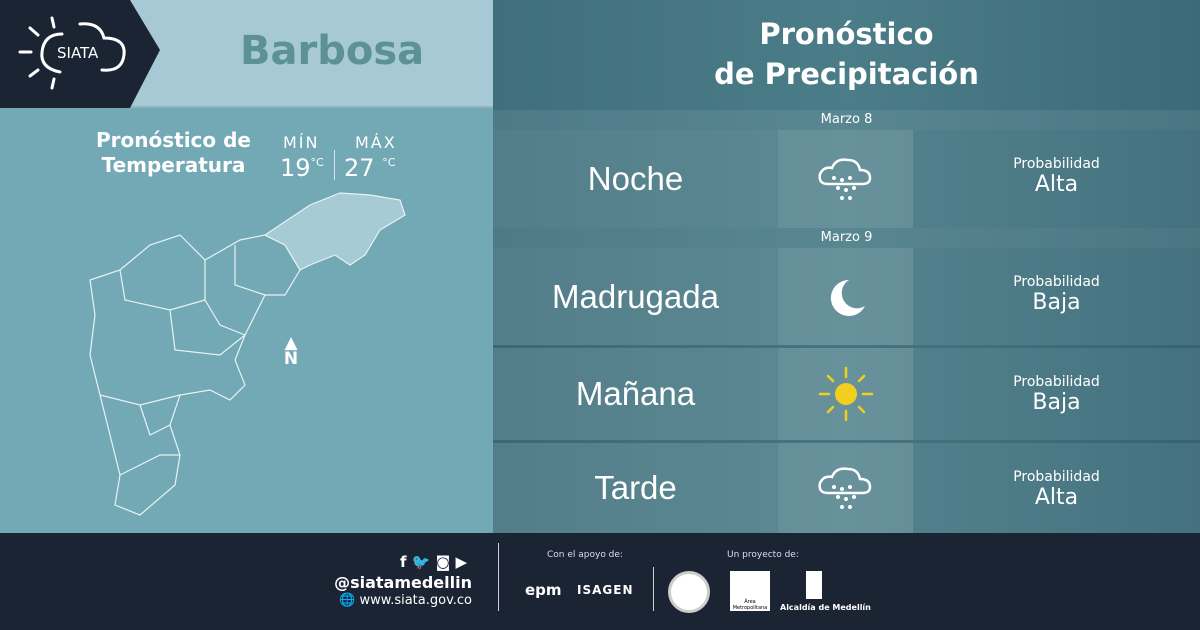  I want to click on city-name: Barbosa, so click(332, 51).